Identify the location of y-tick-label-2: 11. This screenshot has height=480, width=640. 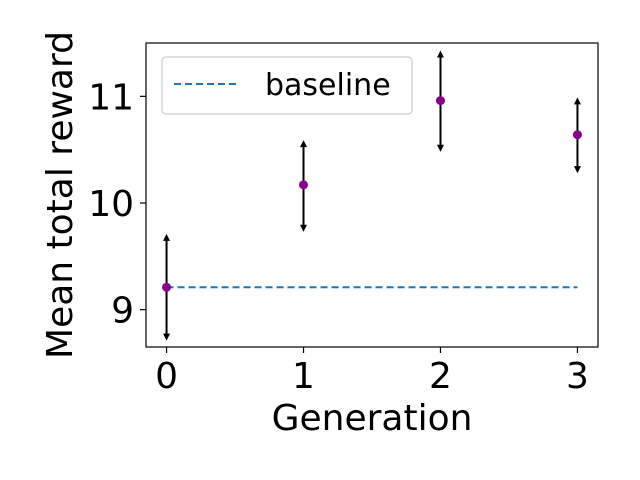
(111, 97).